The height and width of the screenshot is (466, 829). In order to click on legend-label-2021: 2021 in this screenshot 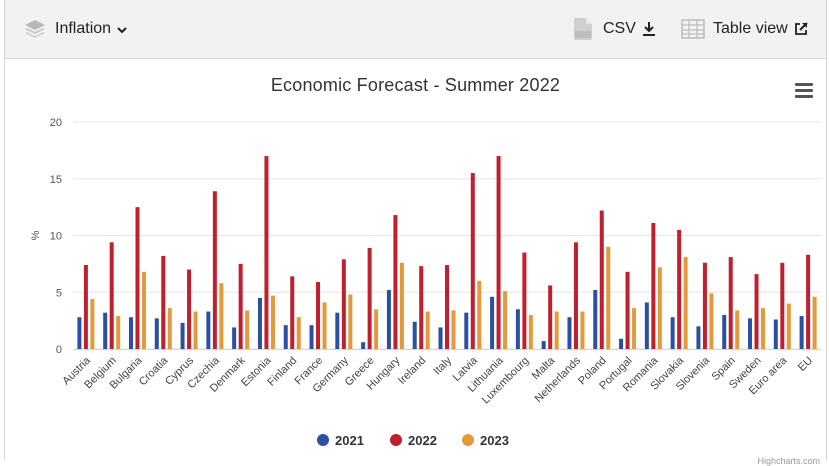, I will do `click(349, 440)`.